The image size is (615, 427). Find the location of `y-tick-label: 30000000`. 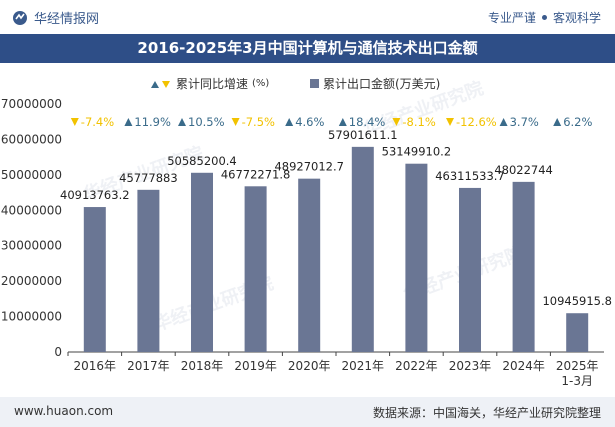

y-tick-label: 30000000 is located at coordinates (31, 246).